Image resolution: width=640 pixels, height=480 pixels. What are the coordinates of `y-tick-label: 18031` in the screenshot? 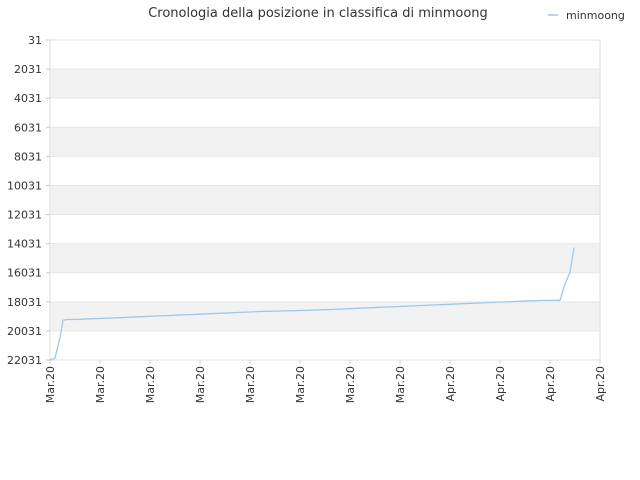 It's located at (24, 302).